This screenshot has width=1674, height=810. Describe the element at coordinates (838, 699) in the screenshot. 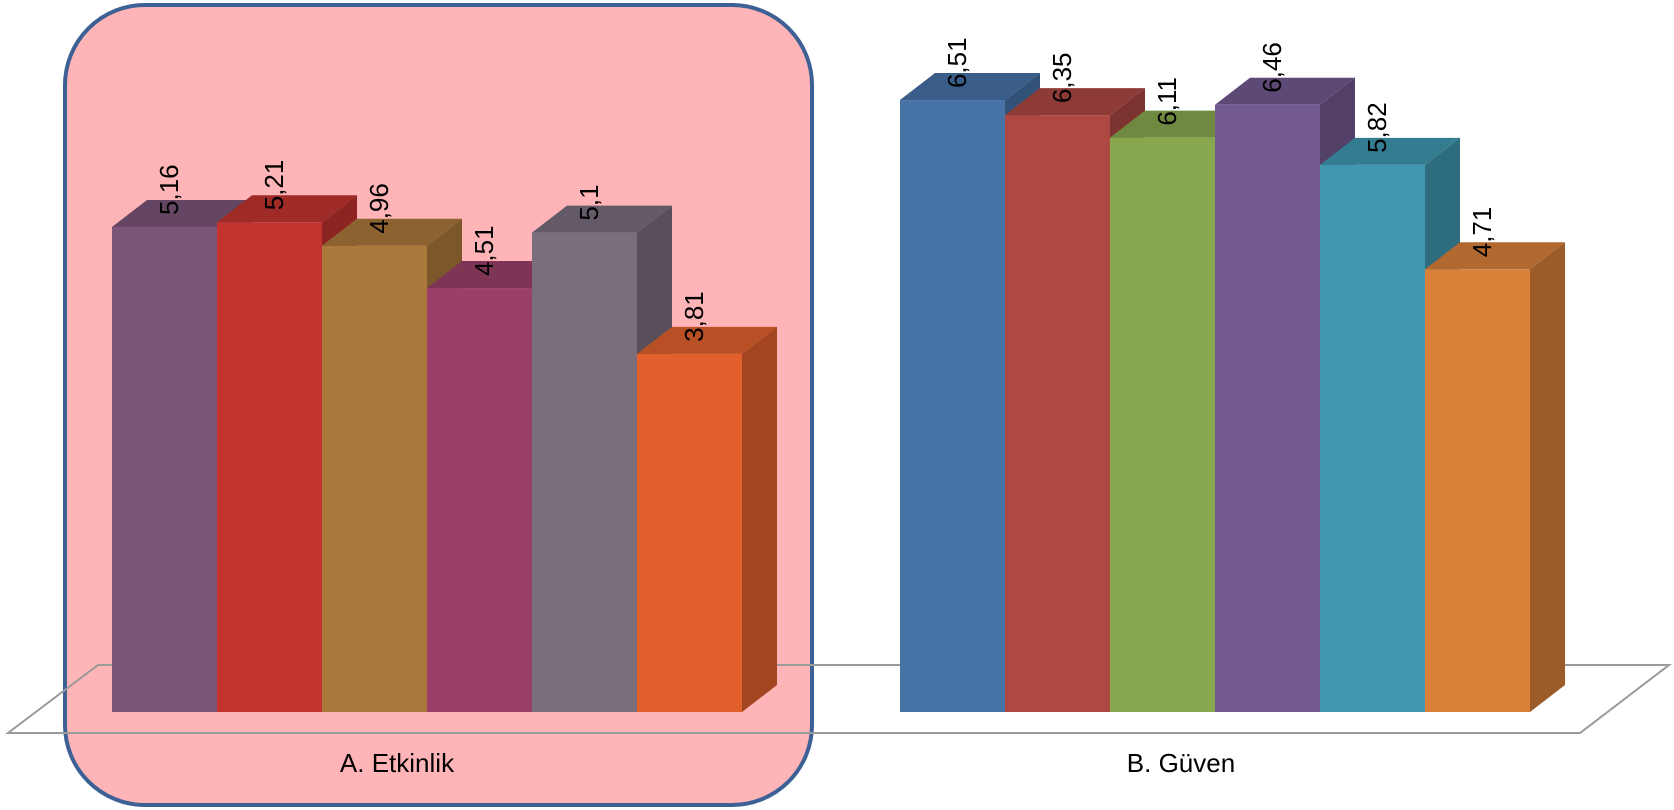

I see `floor-plane` at that location.